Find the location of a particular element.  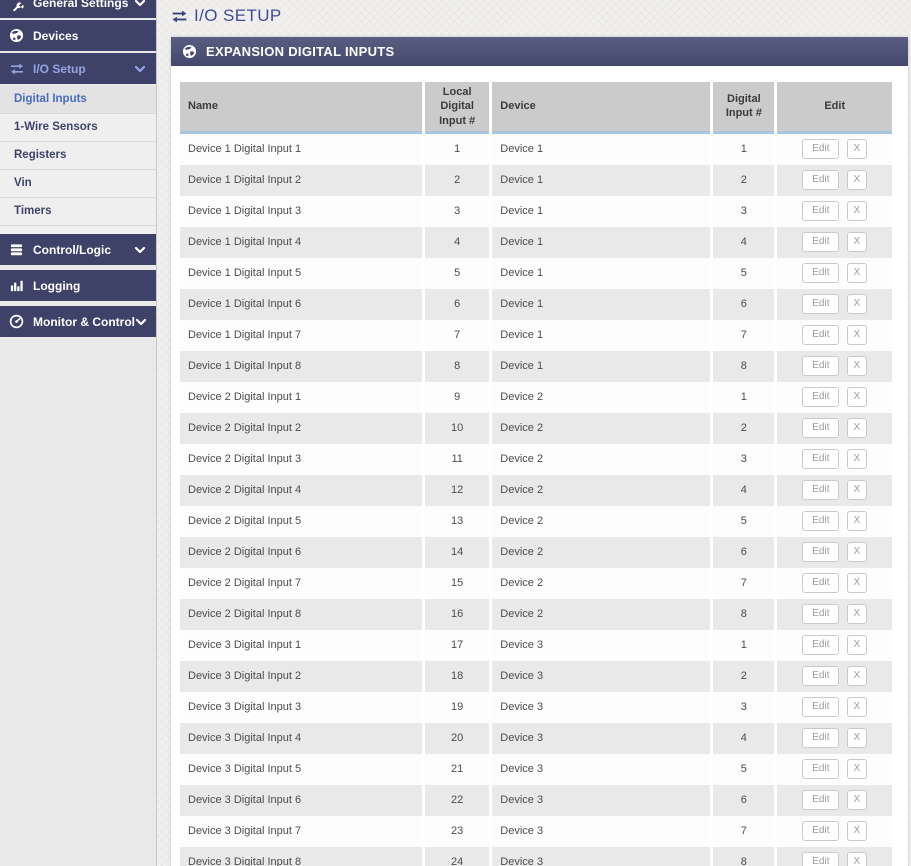

sidebar-item-io-setup: I/O Setup is located at coordinates (78, 68).